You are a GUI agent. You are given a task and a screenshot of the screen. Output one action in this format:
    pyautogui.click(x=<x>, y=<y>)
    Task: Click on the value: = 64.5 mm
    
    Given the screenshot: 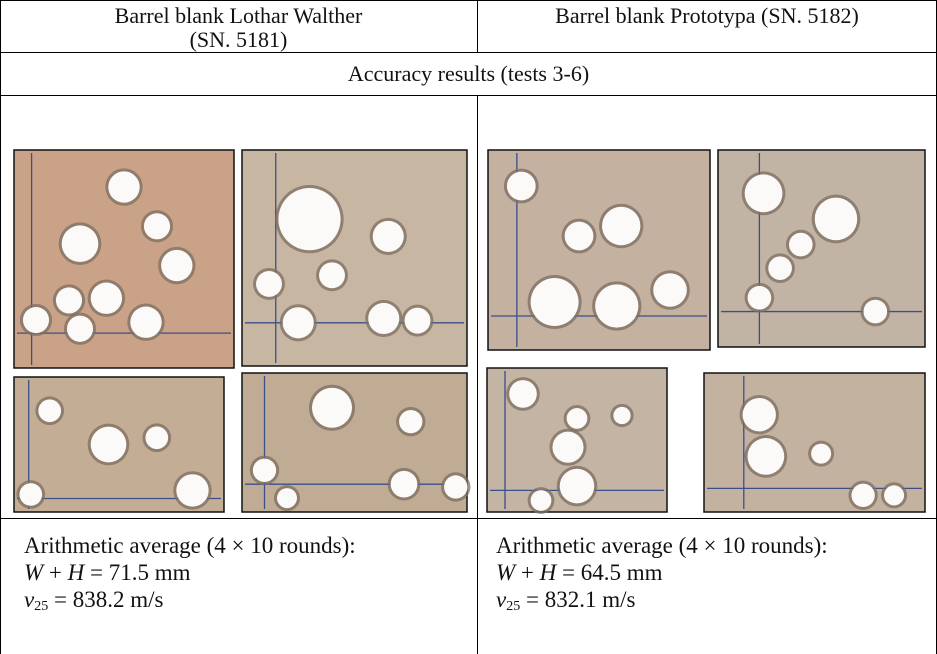 What is the action you would take?
    pyautogui.click(x=612, y=572)
    